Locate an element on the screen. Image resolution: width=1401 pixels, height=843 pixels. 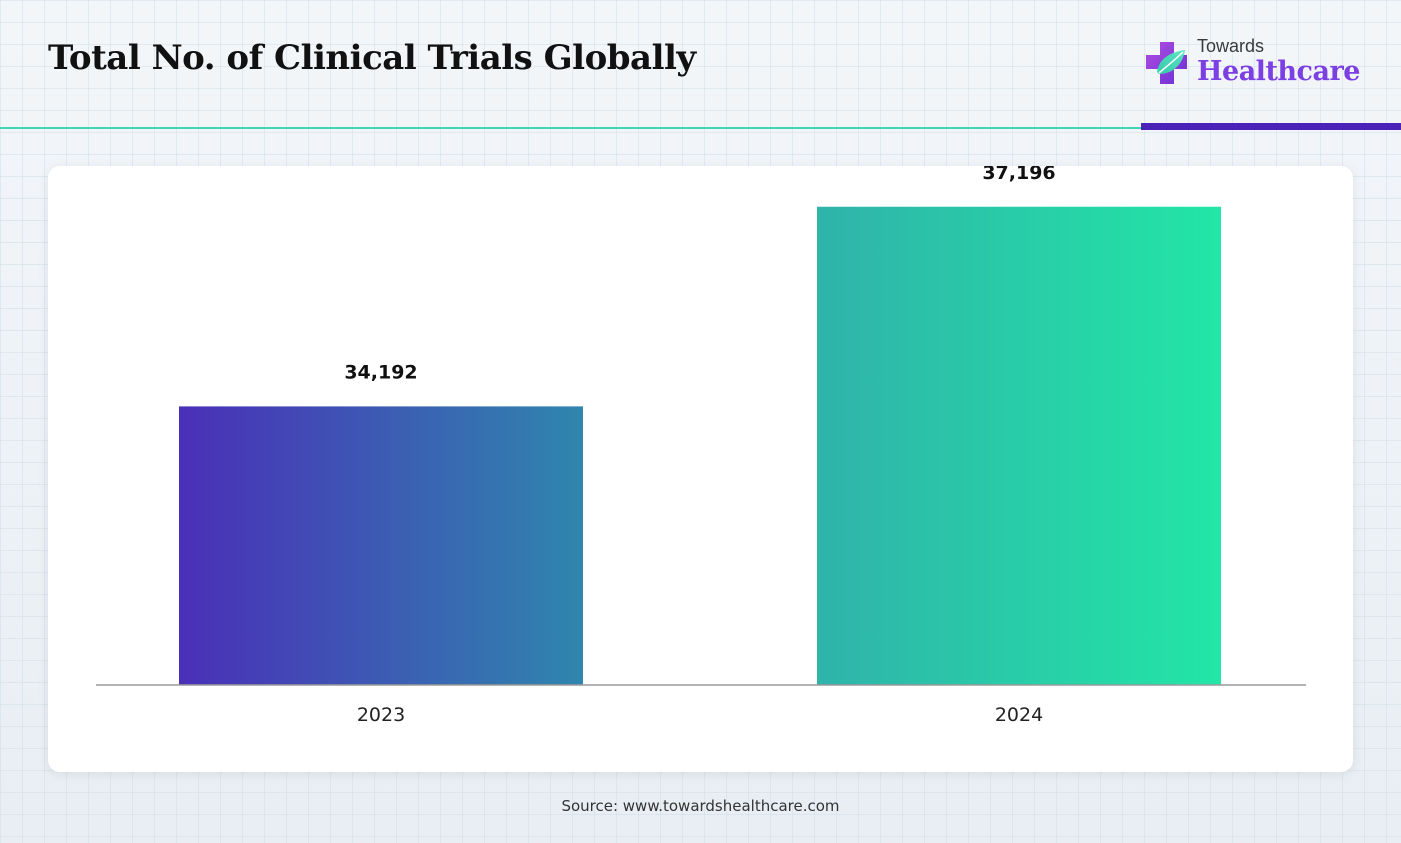
bar-2023 is located at coordinates (381, 545).